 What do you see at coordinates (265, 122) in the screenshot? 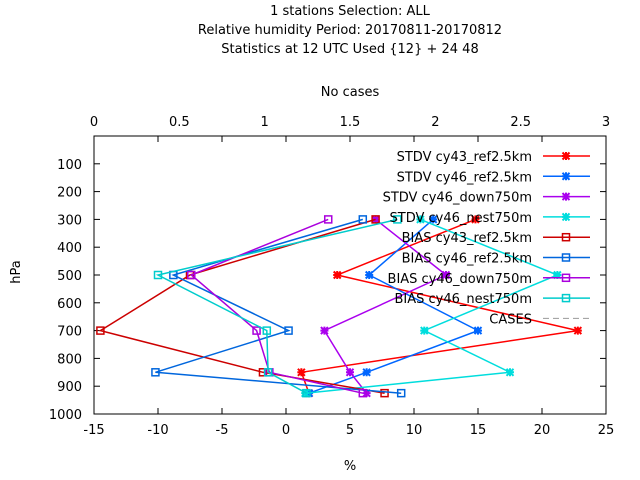
I see `top-tick-label: 1` at bounding box center [265, 122].